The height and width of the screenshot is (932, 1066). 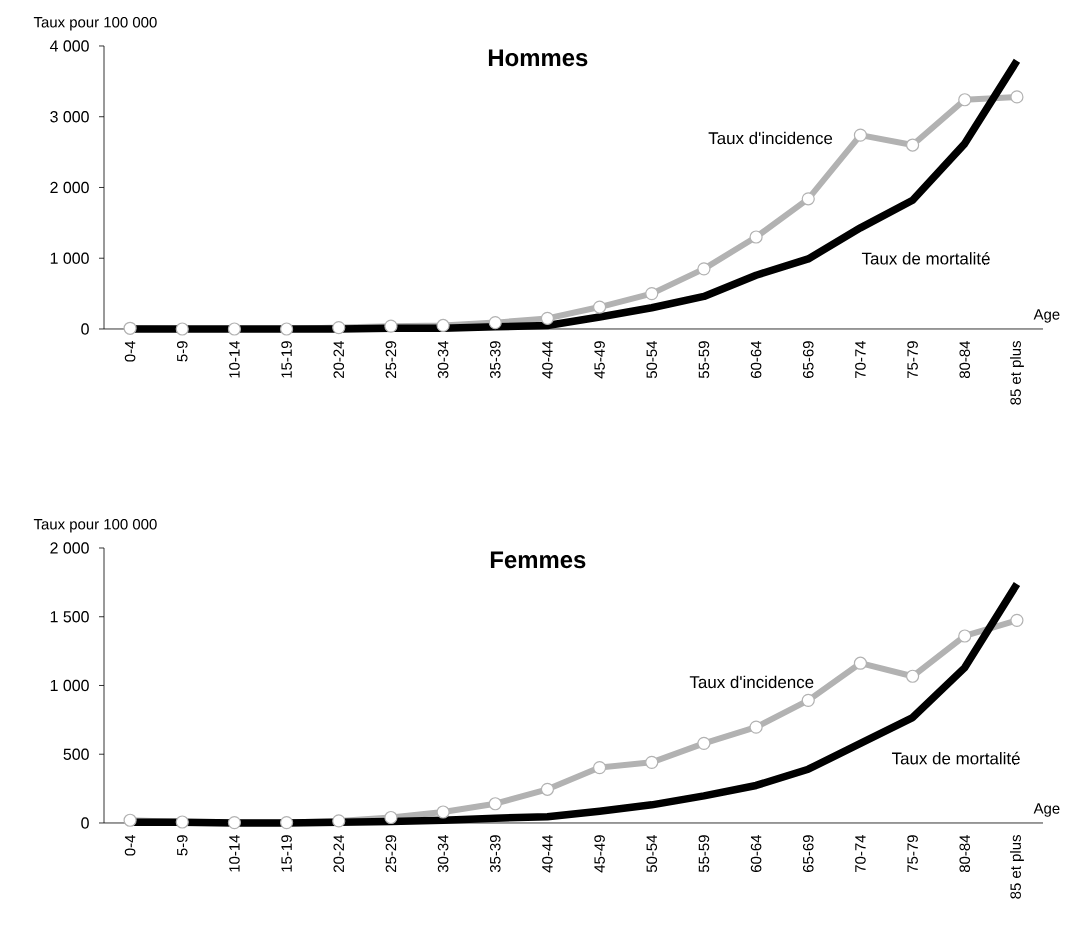 What do you see at coordinates (69, 46) in the screenshot?
I see `y-tick-label: 4 000` at bounding box center [69, 46].